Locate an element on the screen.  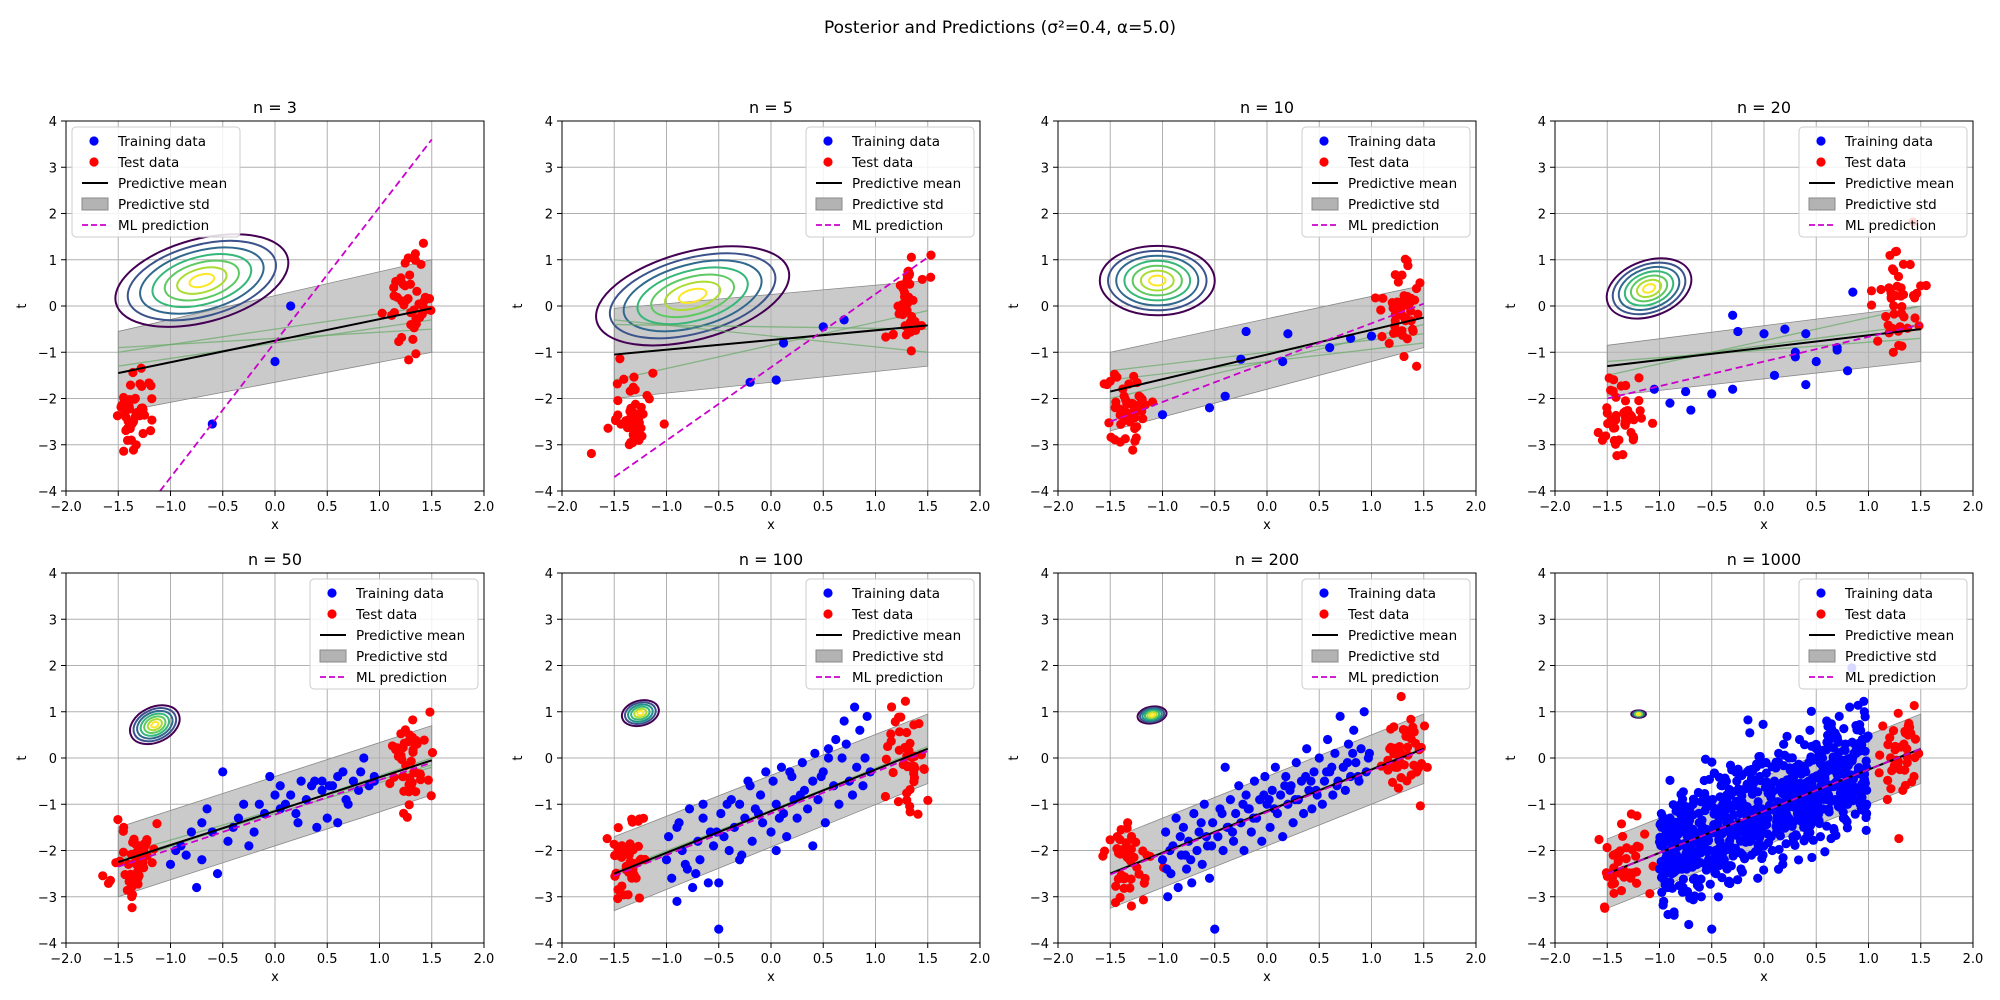
legend-label: Training data is located at coordinates (1888, 594).